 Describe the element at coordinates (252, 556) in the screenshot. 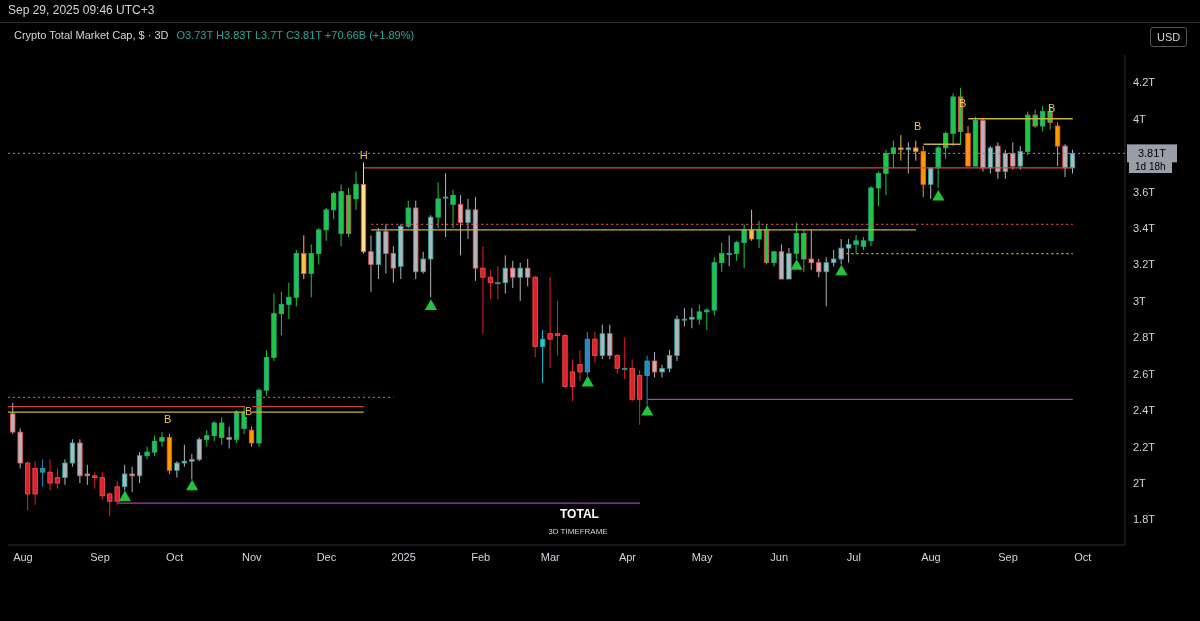

I see `x-tick-label: Nov` at that location.